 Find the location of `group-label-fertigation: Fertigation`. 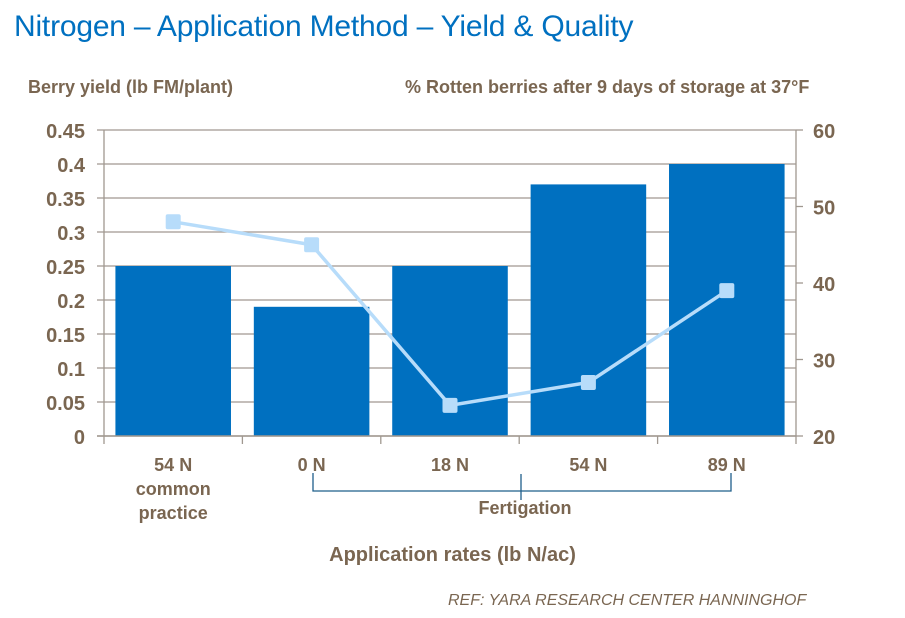

group-label-fertigation: Fertigation is located at coordinates (525, 508).